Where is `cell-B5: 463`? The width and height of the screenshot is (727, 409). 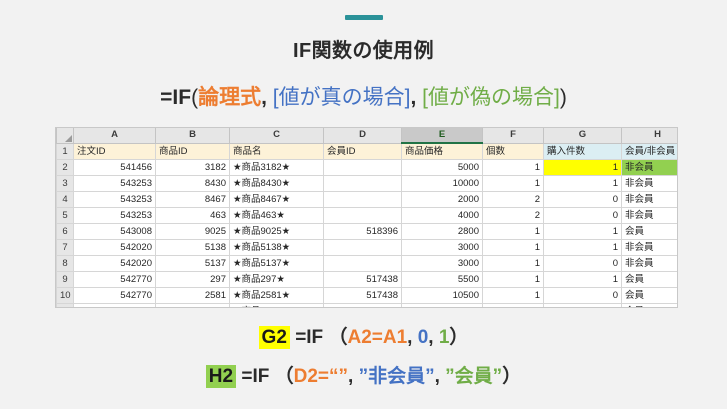
cell-B5: 463 is located at coordinates (192, 215).